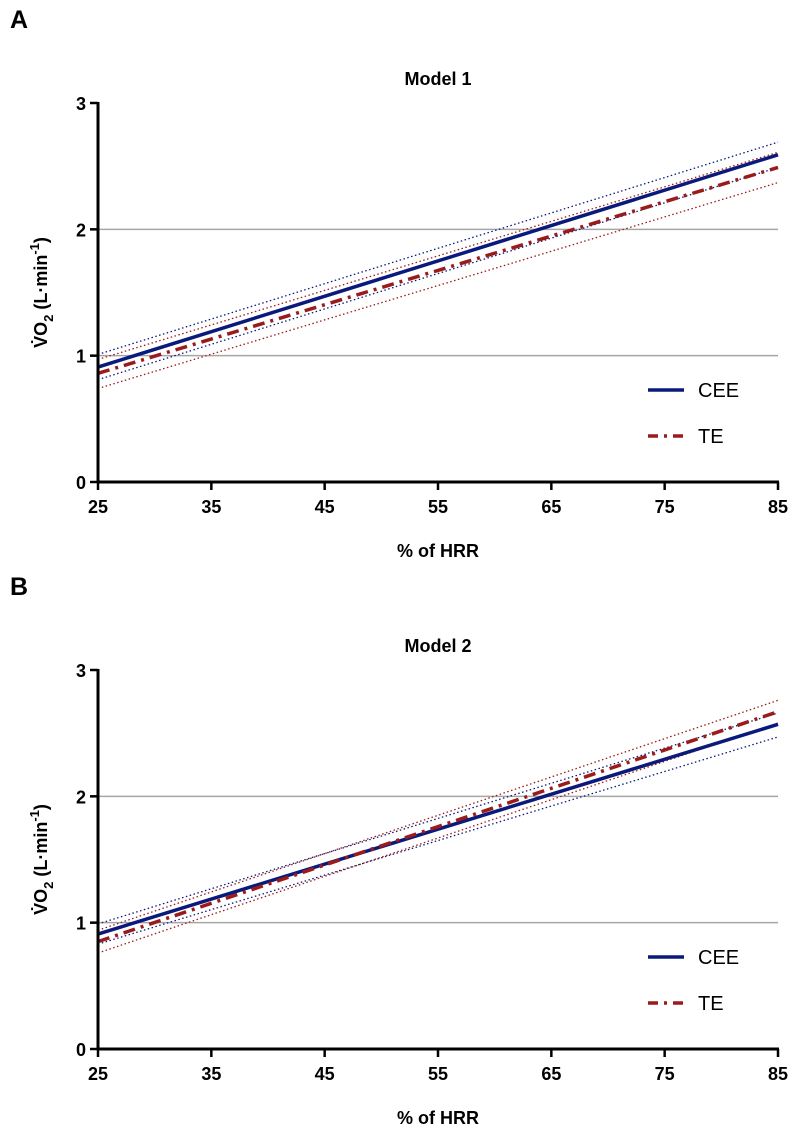 This screenshot has width=797, height=1132. What do you see at coordinates (437, 79) in the screenshot?
I see `chart-title: Model 1` at bounding box center [437, 79].